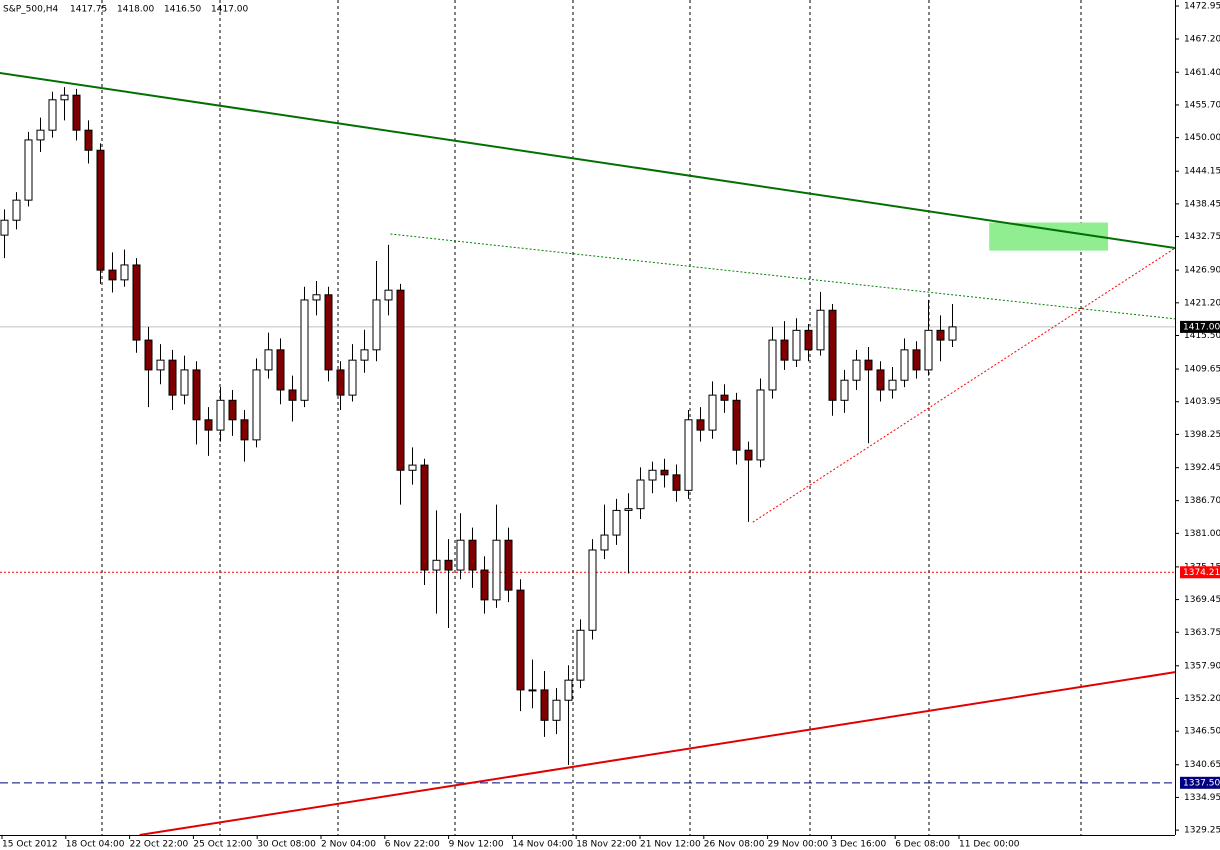 The width and height of the screenshot is (1220, 850). I want to click on x-tick-label: 2 Nov 04:00, so click(348, 845).